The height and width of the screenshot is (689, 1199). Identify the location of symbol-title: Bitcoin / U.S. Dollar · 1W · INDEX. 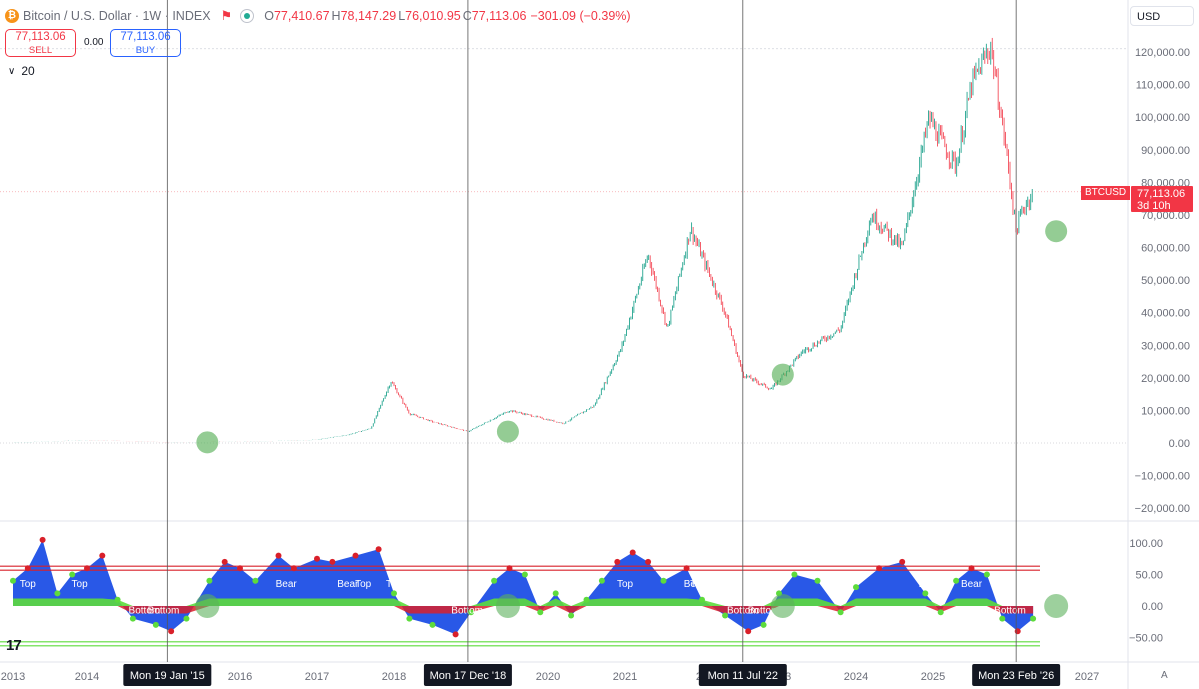
(117, 16).